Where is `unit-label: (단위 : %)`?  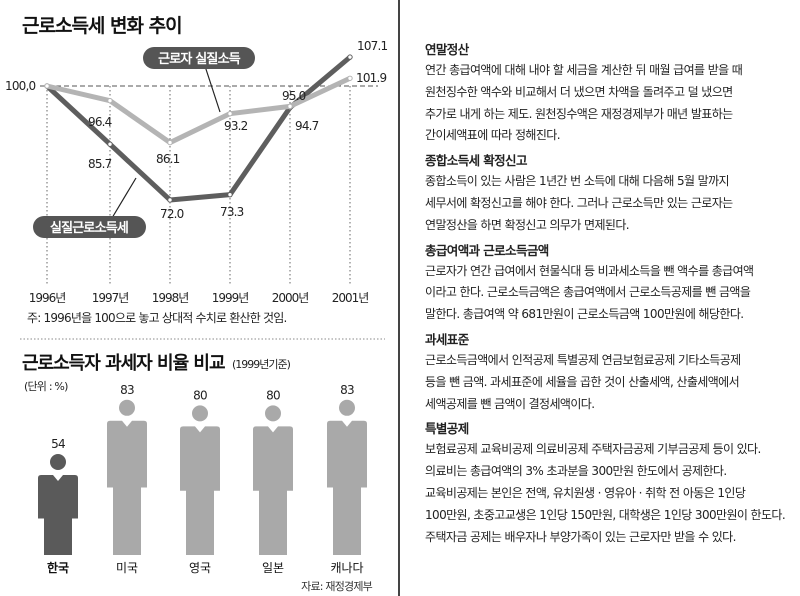
unit-label: (단위 : %) is located at coordinates (46, 386).